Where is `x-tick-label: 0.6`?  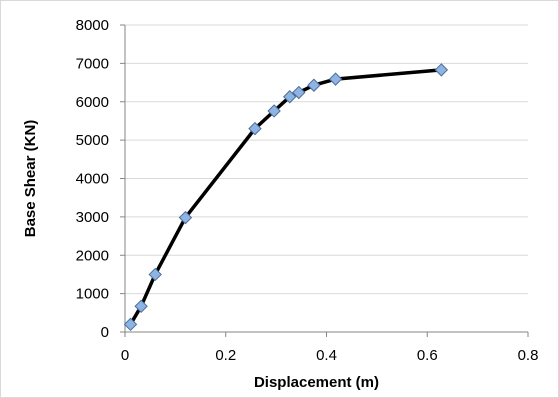
x-tick-label: 0.6 is located at coordinates (427, 355).